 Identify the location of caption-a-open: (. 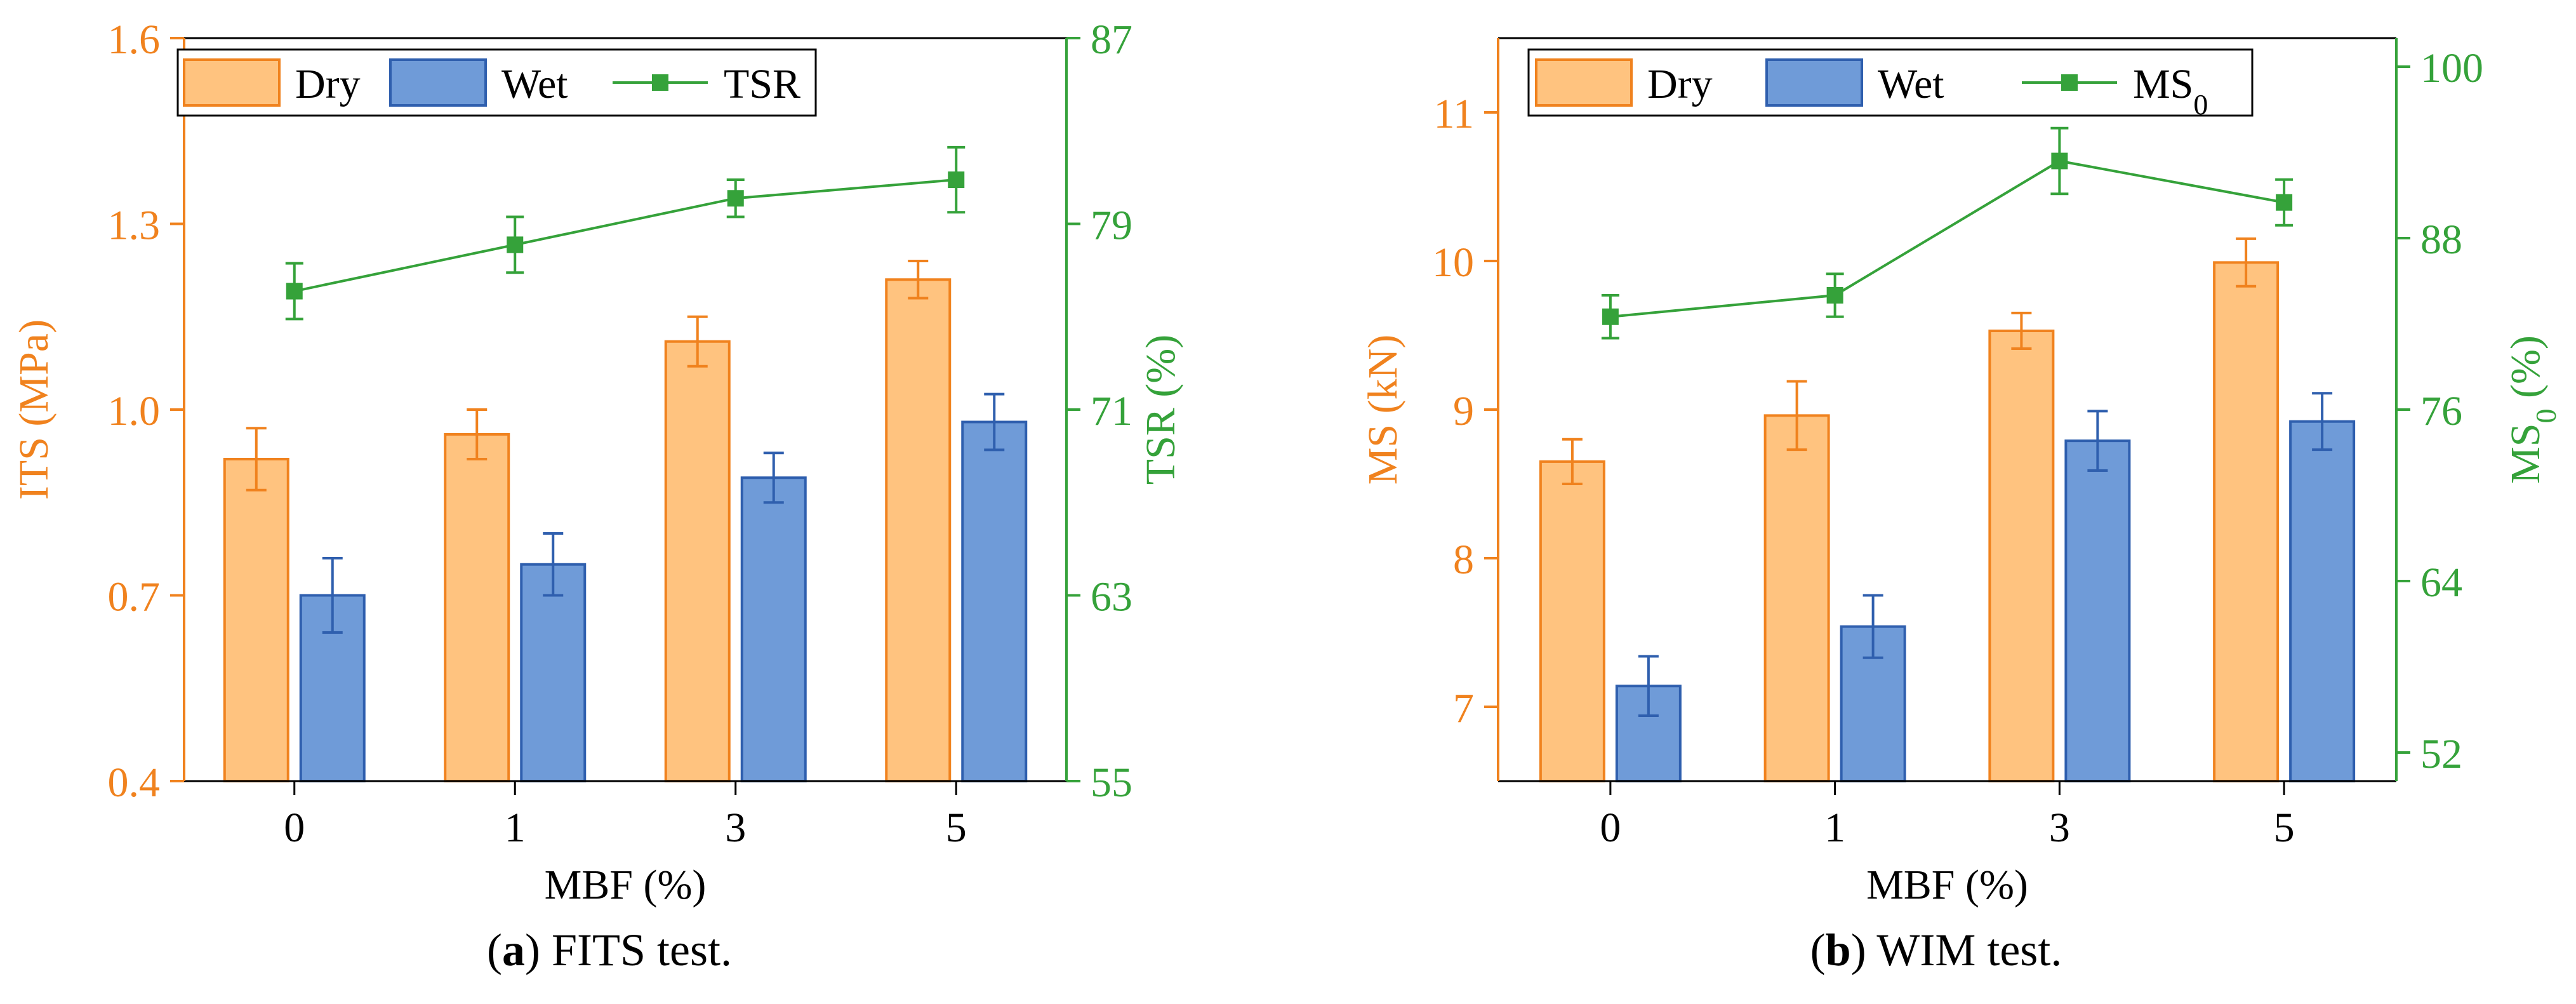
(494, 950).